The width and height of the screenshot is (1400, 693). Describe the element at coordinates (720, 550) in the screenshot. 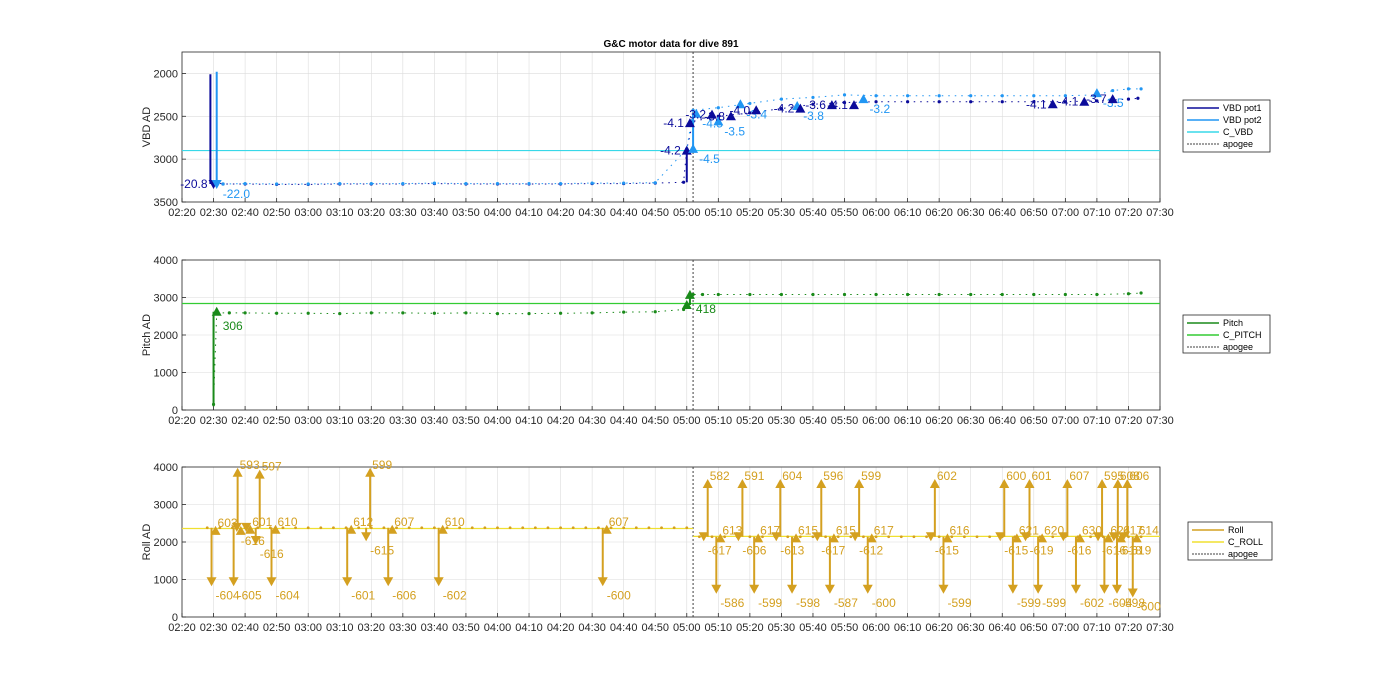

I see `roll-label-low: -617` at that location.